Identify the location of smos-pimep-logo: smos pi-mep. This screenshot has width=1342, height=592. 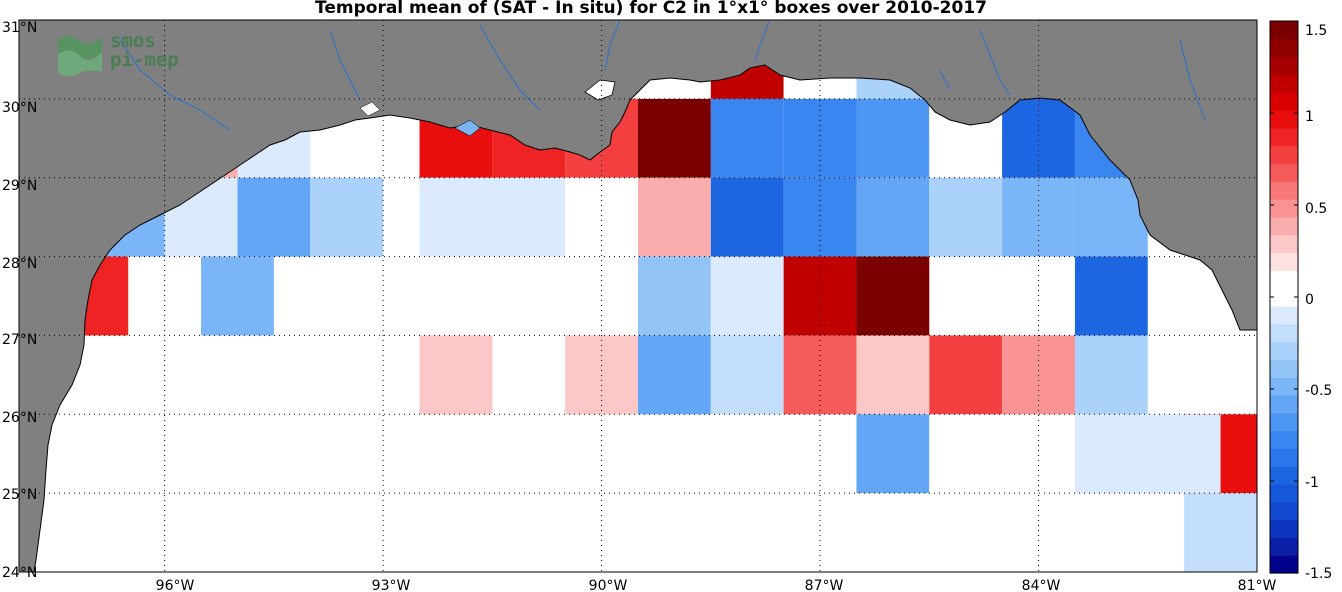
(126, 55).